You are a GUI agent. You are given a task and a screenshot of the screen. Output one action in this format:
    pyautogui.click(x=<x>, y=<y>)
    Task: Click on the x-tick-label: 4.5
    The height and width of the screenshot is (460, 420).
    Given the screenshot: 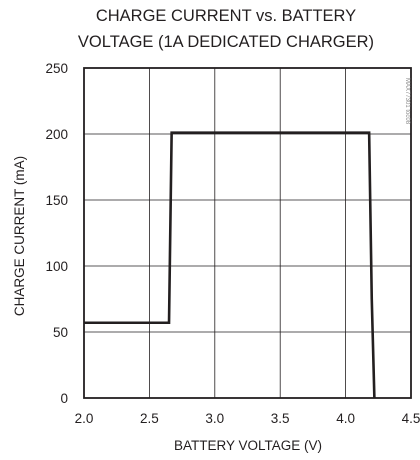 What is the action you would take?
    pyautogui.click(x=411, y=418)
    